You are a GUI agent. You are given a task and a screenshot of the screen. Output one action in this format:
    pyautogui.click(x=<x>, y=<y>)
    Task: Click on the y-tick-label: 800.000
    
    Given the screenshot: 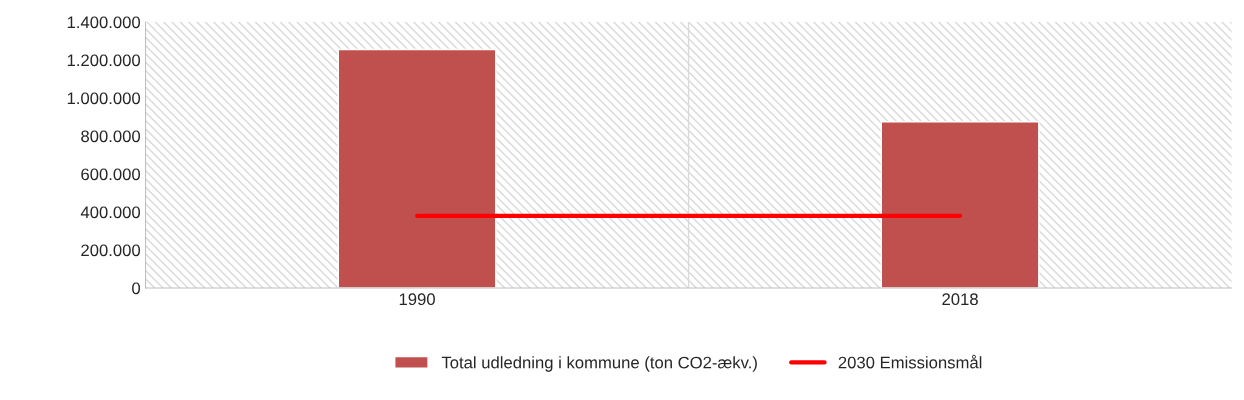 What is the action you would take?
    pyautogui.click(x=111, y=136)
    